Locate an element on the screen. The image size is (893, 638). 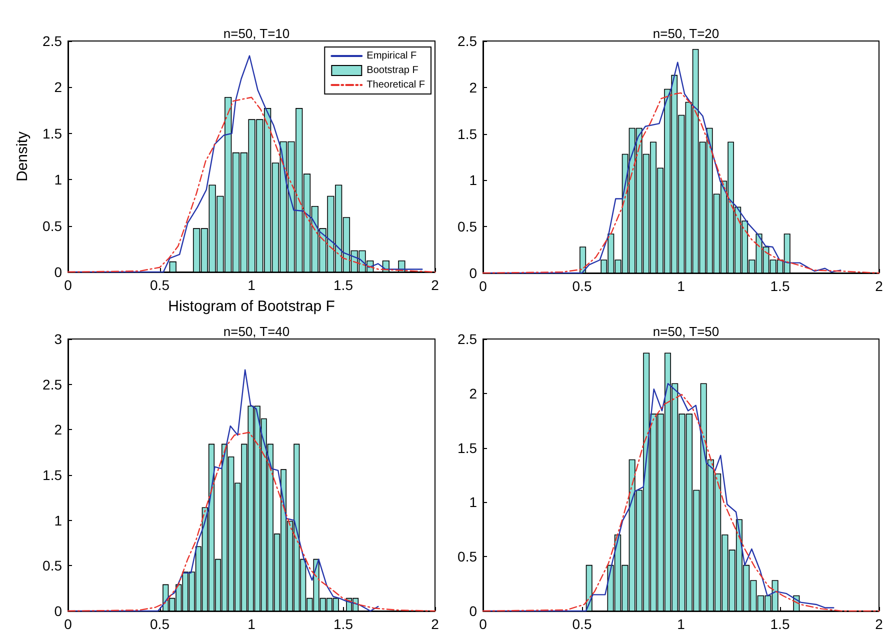
chart-title: n=50, T=10 is located at coordinates (256, 33).